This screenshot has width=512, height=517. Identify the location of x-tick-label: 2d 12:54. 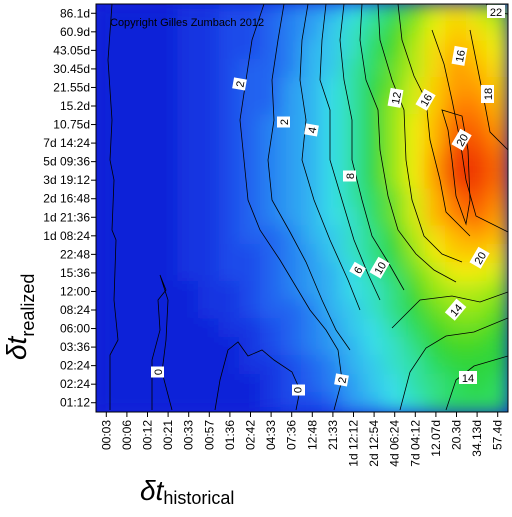
(374, 443).